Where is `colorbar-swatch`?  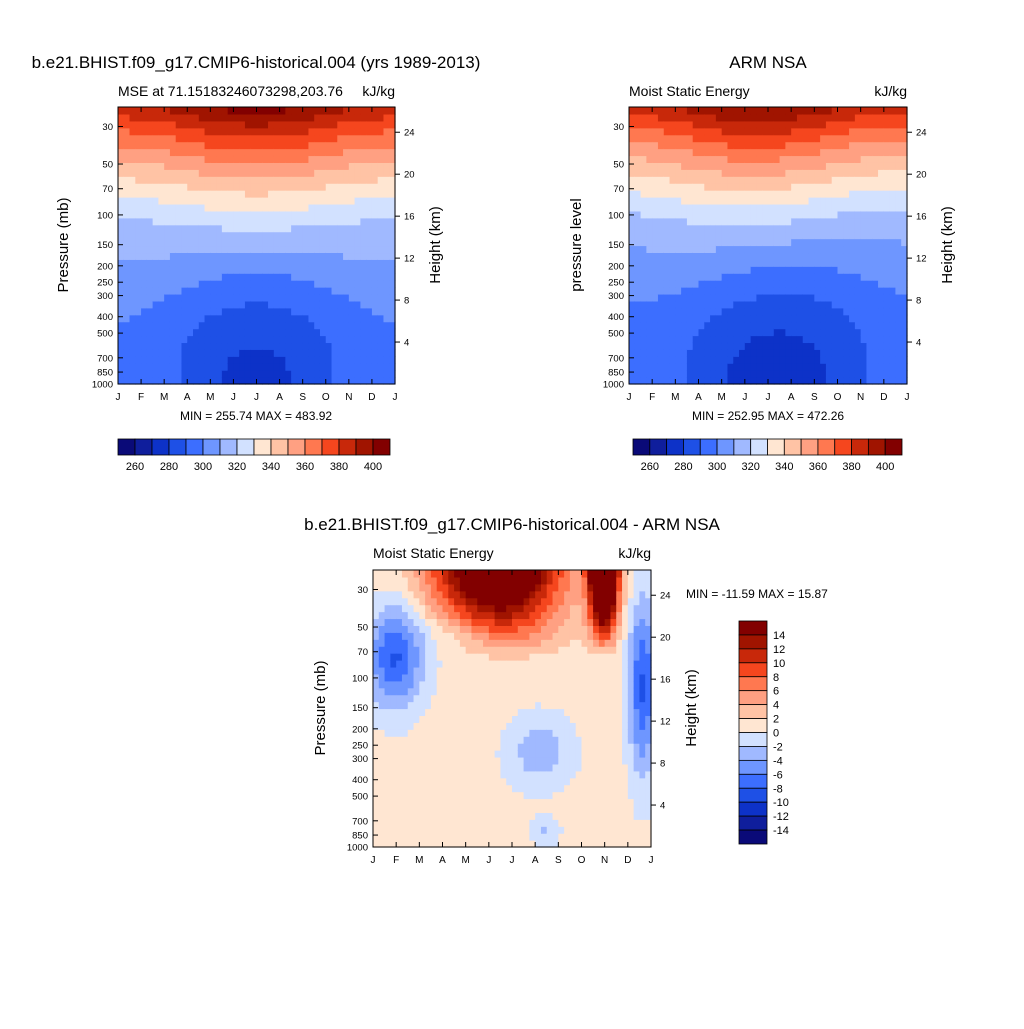 colorbar-swatch is located at coordinates (228, 447).